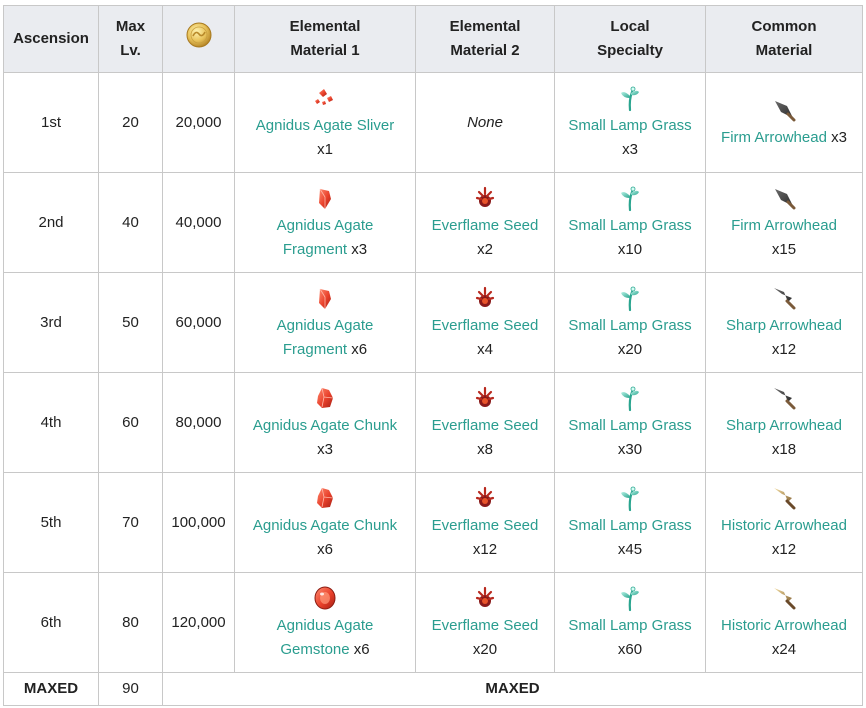  I want to click on elemental-2-cell: Everflame Seed x20, so click(485, 622).